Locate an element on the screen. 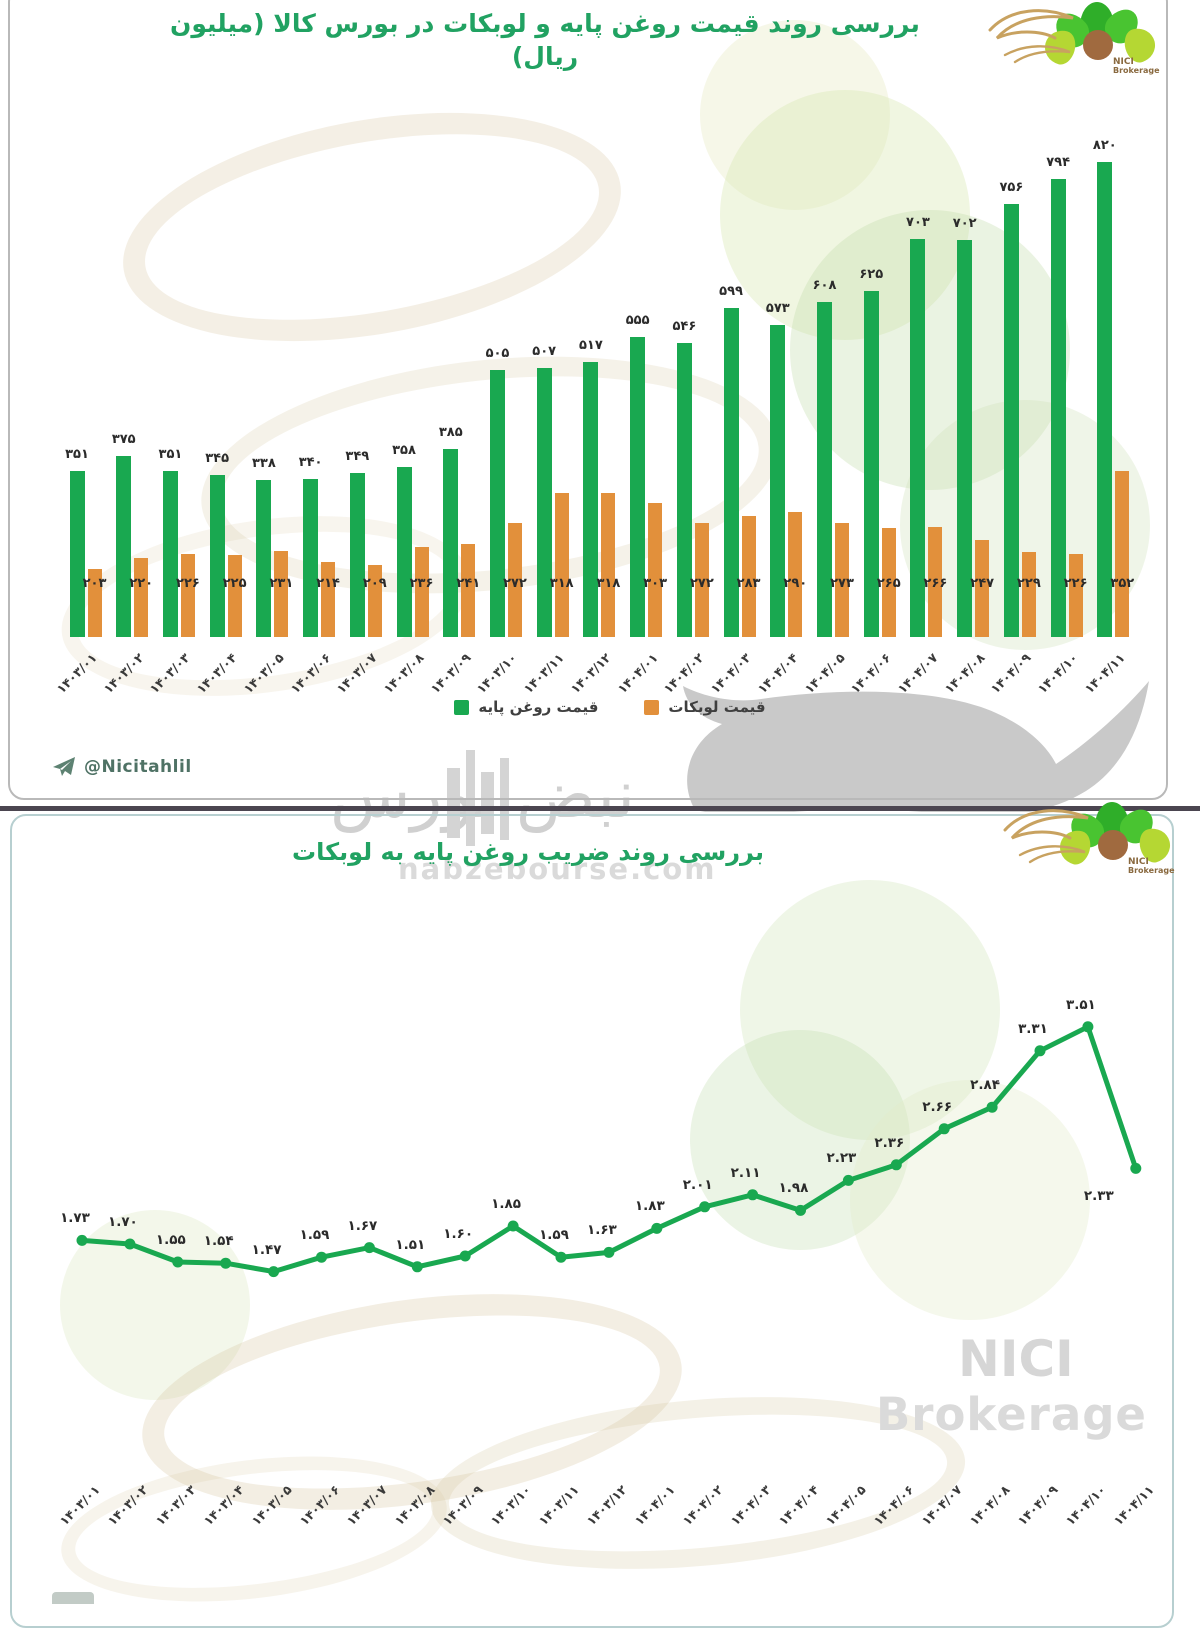 The height and width of the screenshot is (1628, 1200). base-oil-swatch is located at coordinates (462, 707).